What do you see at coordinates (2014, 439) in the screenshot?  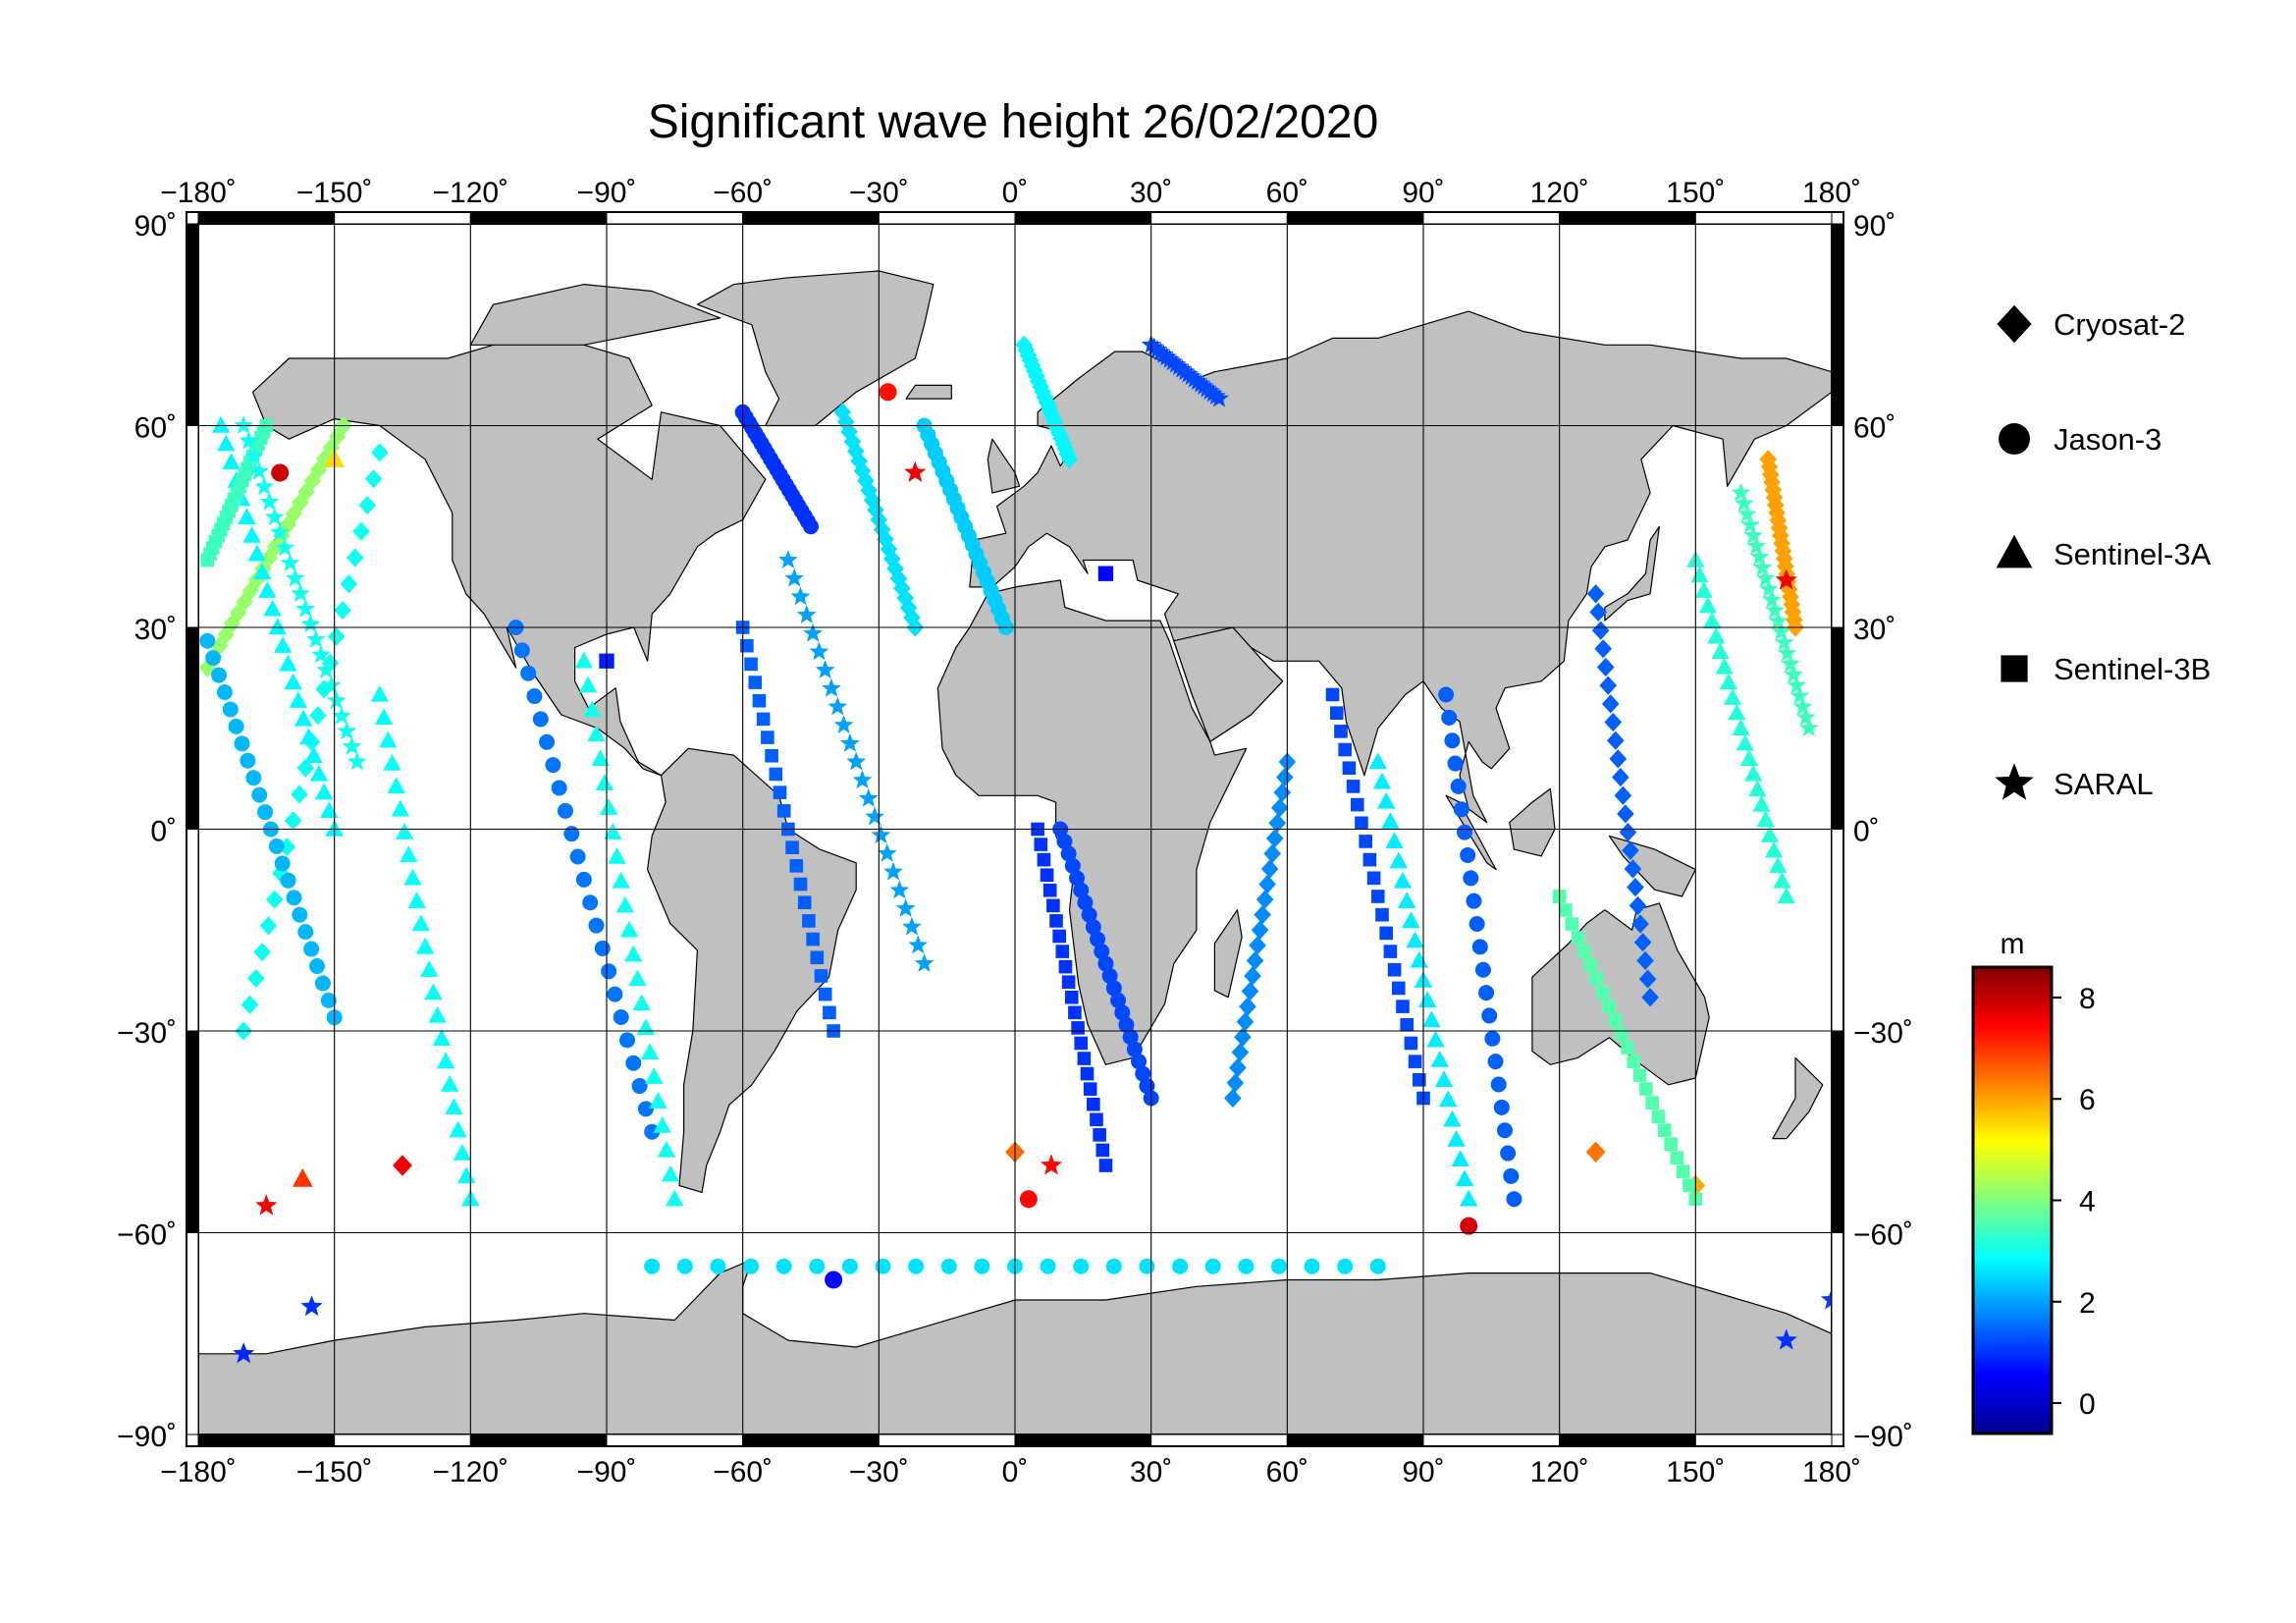 I see `legend-circle-icon` at bounding box center [2014, 439].